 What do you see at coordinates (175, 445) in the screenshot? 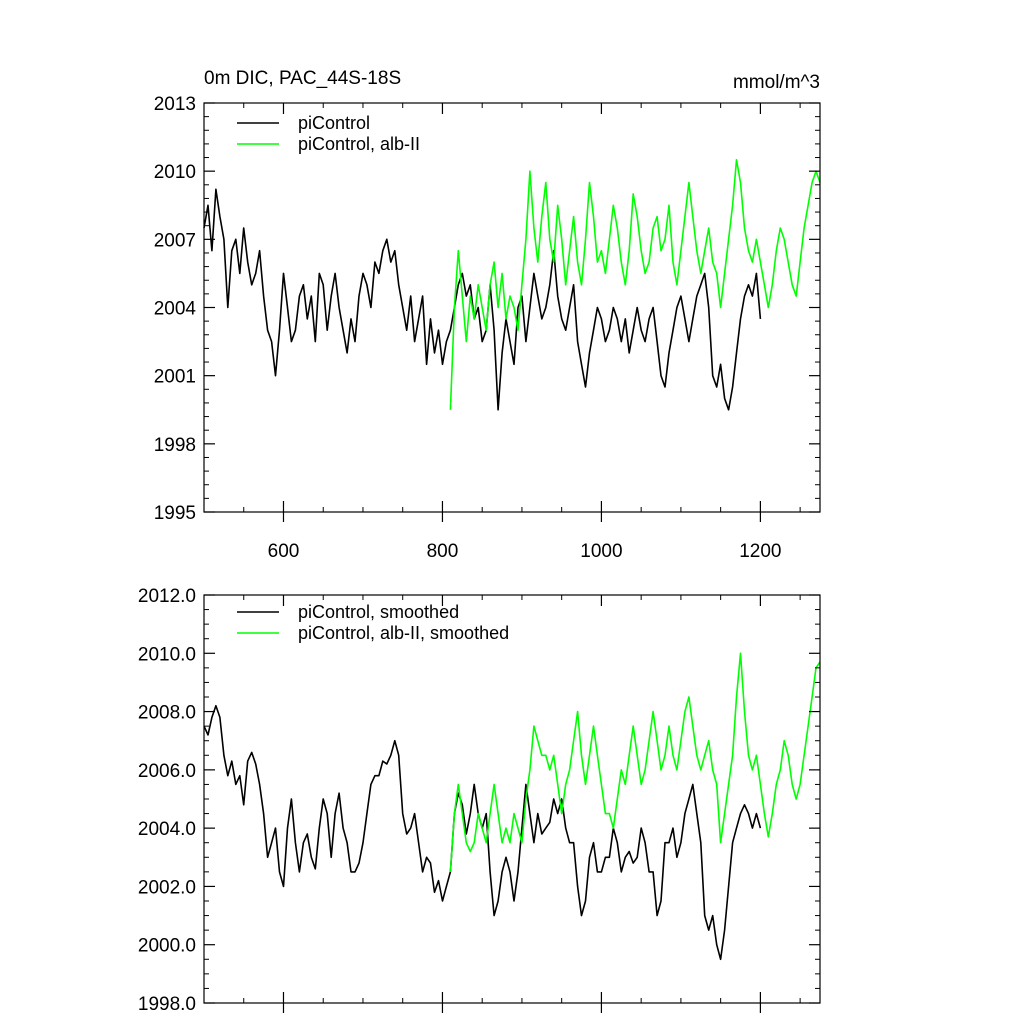
I see `top-panel-ytick-label-1: 1998` at bounding box center [175, 445].